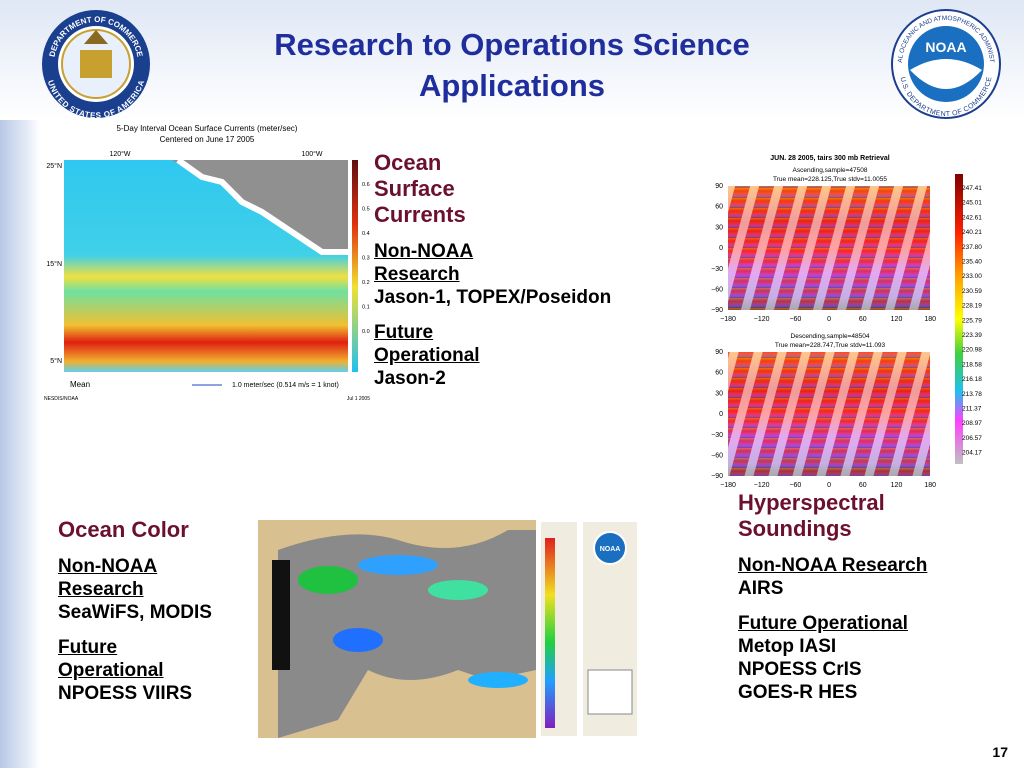  Describe the element at coordinates (61, 399) in the screenshot. I see `credit: NESDIS/NOAA` at that location.